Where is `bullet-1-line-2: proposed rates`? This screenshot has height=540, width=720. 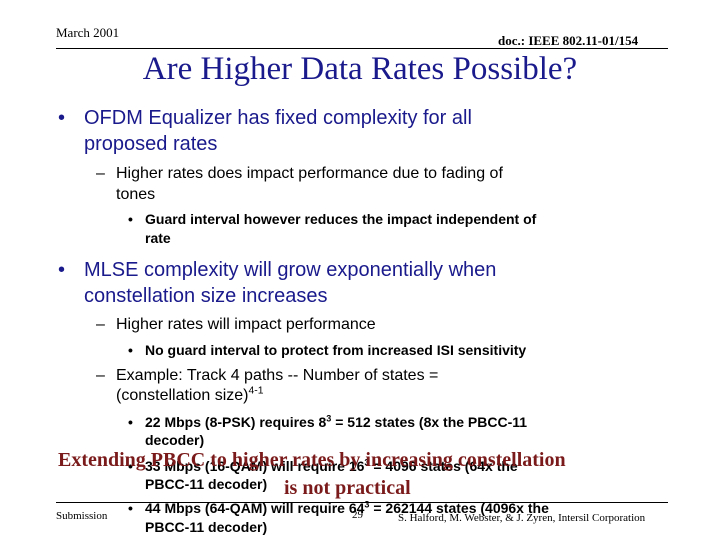 bullet-1-line-2: proposed rates is located at coordinates (151, 144).